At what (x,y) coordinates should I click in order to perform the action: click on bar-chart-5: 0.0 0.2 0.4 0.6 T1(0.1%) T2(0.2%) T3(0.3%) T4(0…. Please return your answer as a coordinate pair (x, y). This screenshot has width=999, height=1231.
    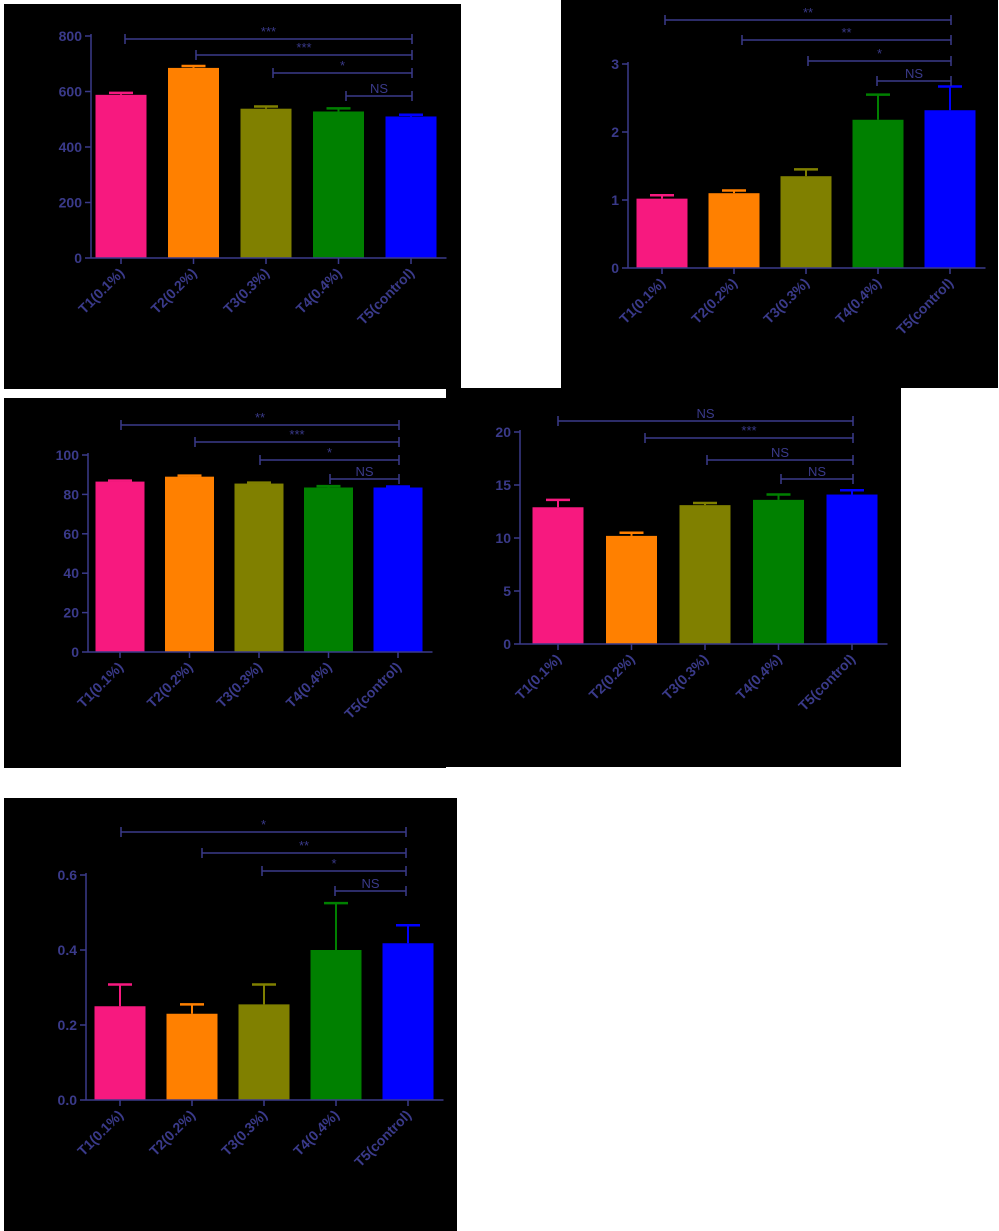
    Looking at the image, I should click on (251, 993).